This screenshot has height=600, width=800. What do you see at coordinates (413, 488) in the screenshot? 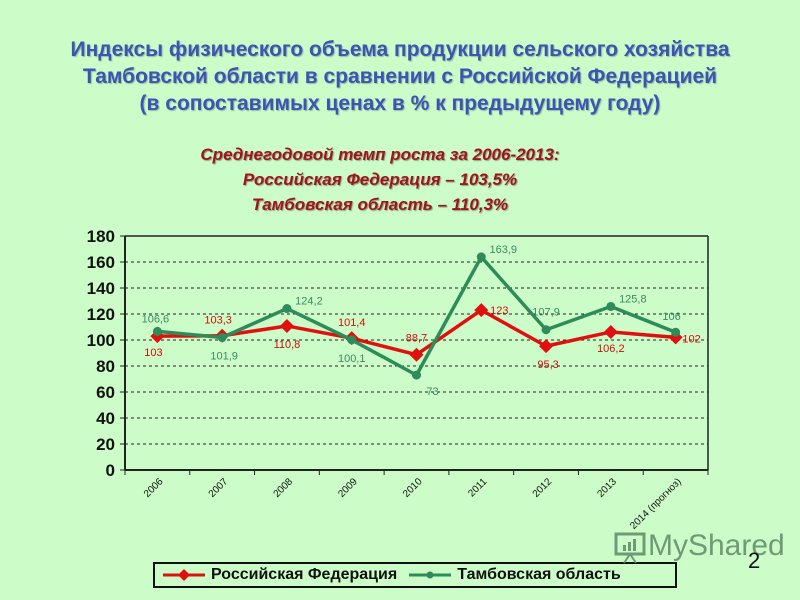
I see `x-tick-label: 2010` at bounding box center [413, 488].